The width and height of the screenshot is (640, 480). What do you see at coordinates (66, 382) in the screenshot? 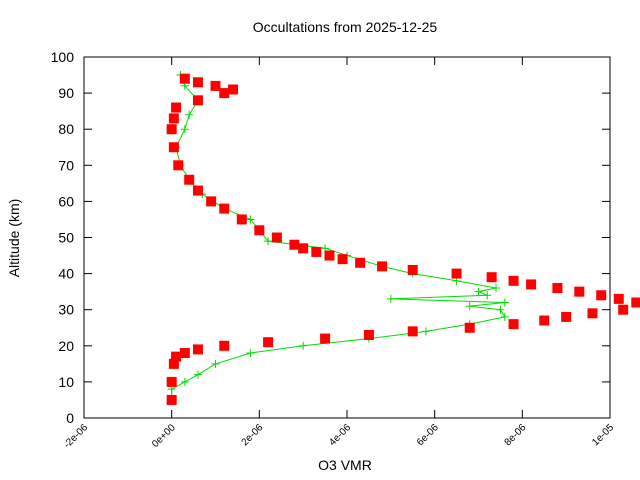
I see `y-tick-label: 10` at bounding box center [66, 382].